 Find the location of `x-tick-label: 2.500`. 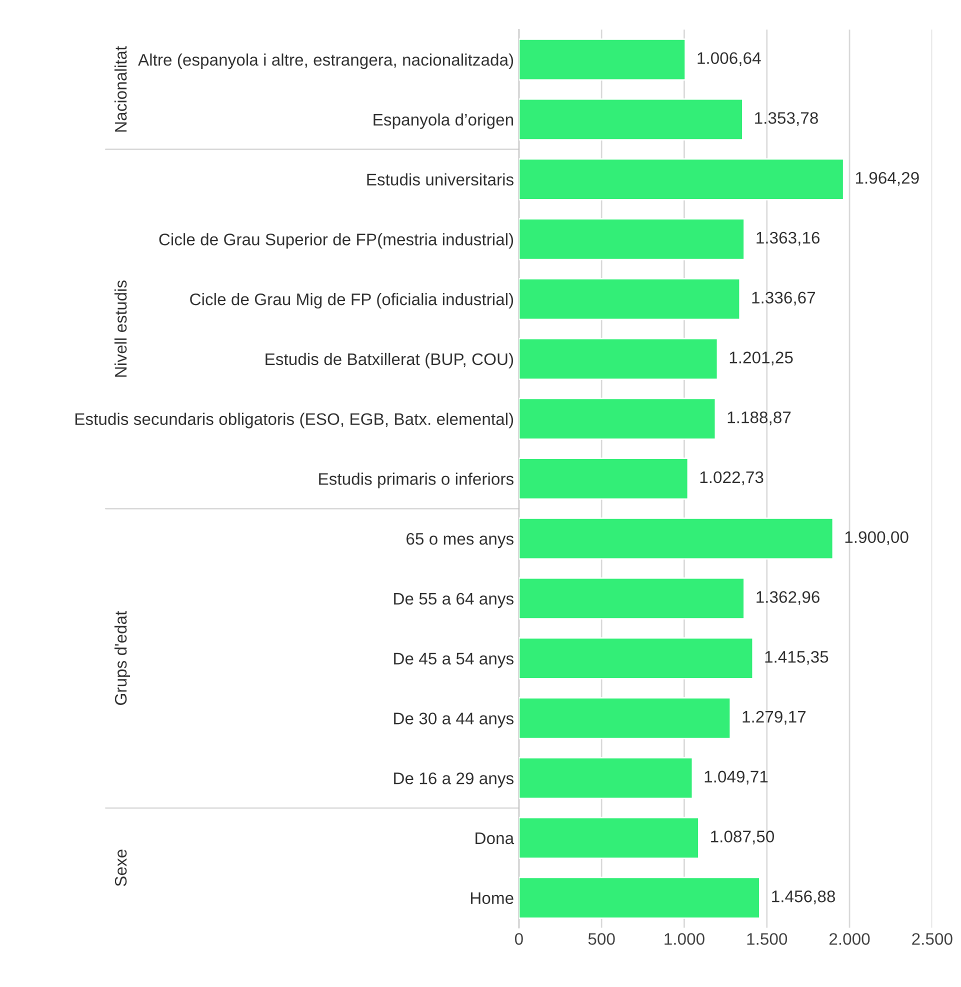

x-tick-label: 2.500 is located at coordinates (932, 939).